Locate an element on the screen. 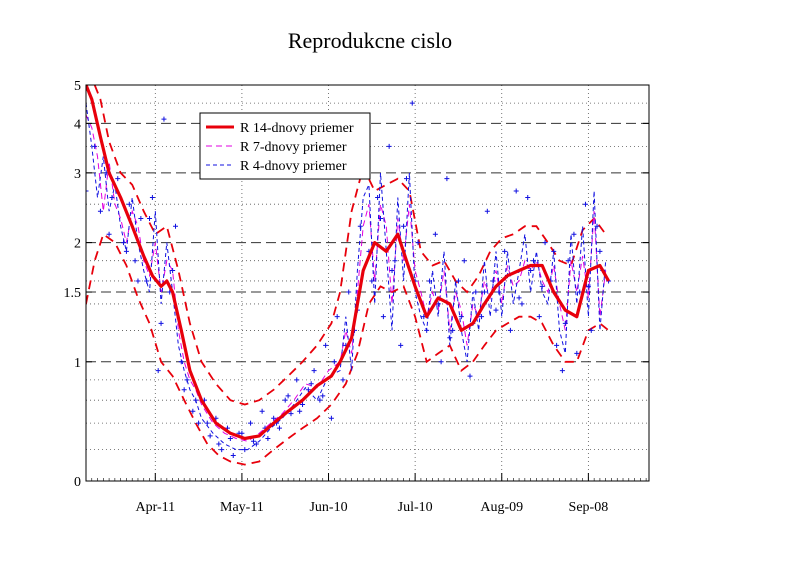 The image size is (800, 565). y-tick-label: 1 is located at coordinates (77, 363).